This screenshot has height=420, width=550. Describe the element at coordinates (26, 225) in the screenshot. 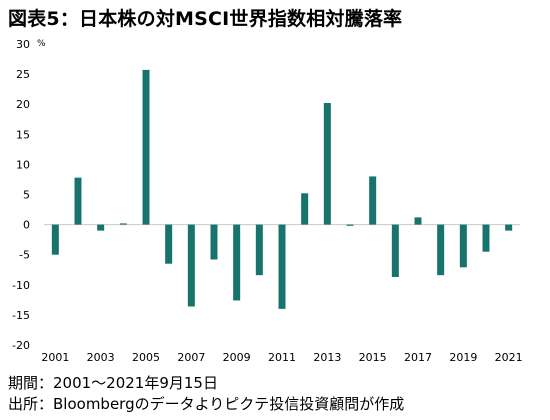

I see `y-tick-label: 0` at that location.